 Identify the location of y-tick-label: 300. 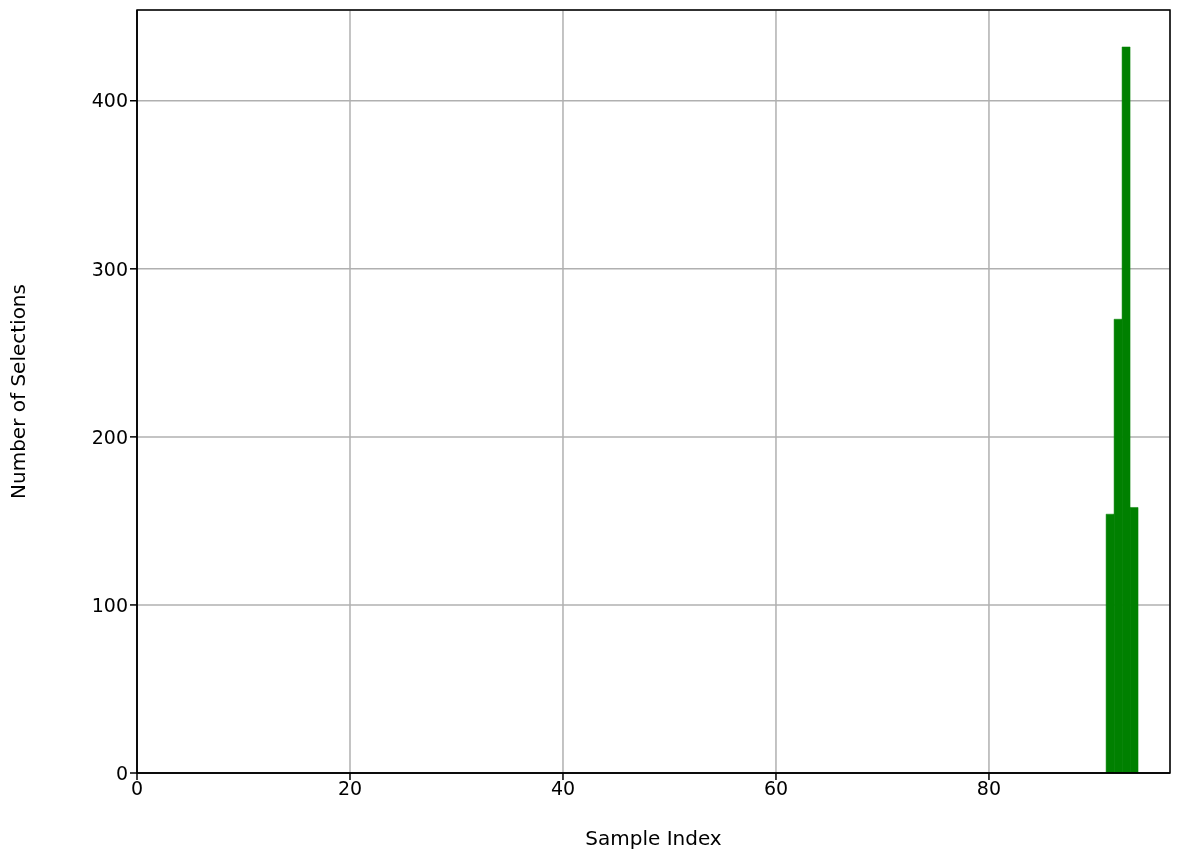
(109, 268).